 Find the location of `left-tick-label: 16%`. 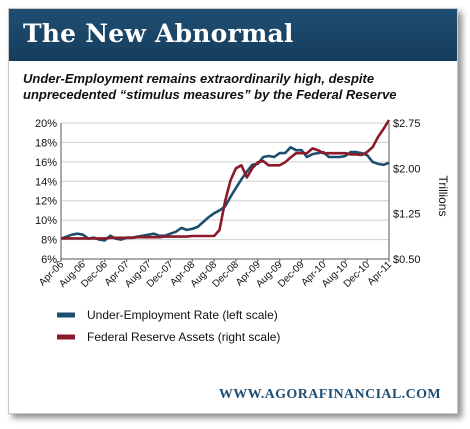

left-tick-label: 16% is located at coordinates (46, 163).